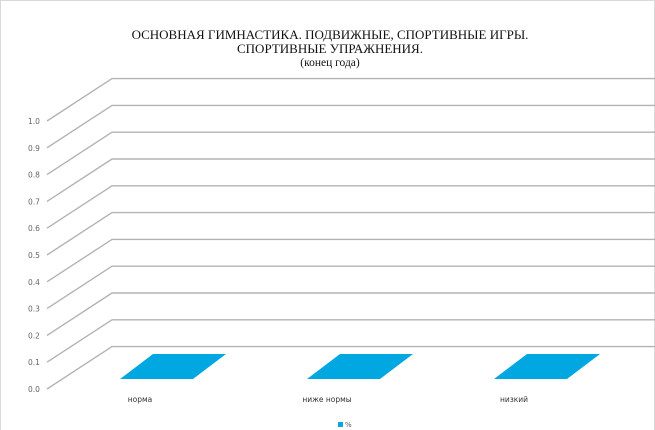 The image size is (655, 430). Describe the element at coordinates (330, 63) in the screenshot. I see `chart-subtitle: (конец года)` at that location.